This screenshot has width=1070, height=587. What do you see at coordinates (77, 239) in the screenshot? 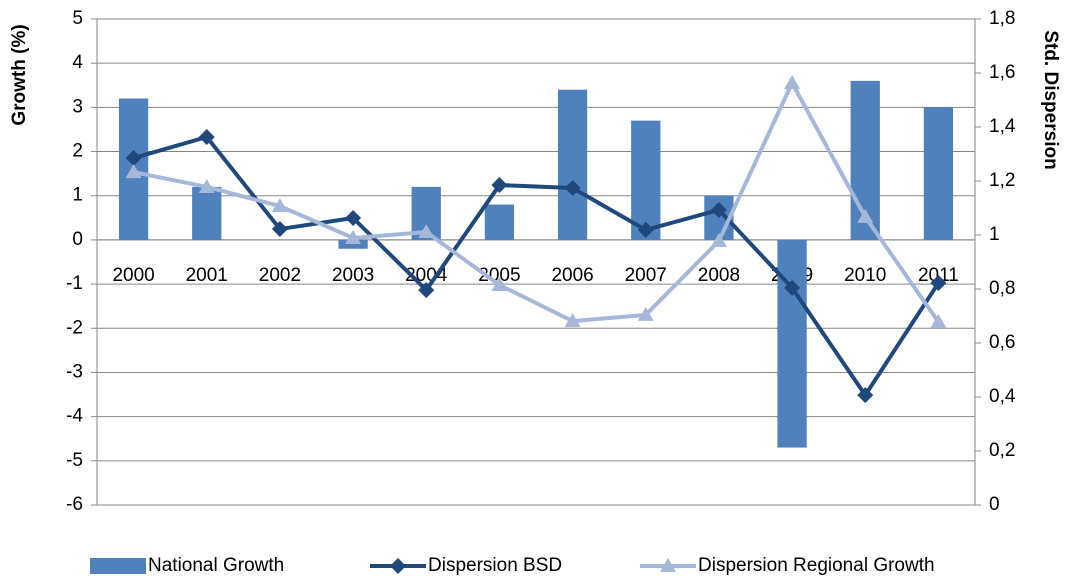
I see `y-tick-label: 0` at bounding box center [77, 239].